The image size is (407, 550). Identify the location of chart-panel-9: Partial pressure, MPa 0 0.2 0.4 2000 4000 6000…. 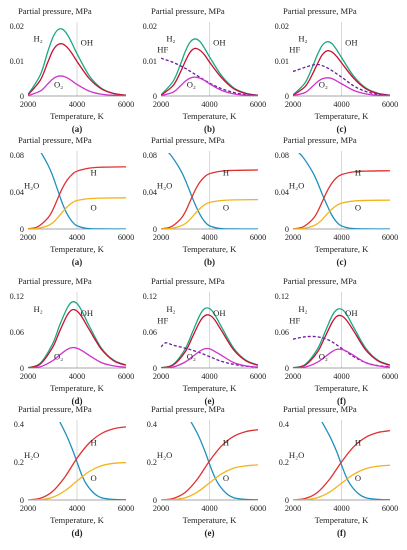
(74, 471).